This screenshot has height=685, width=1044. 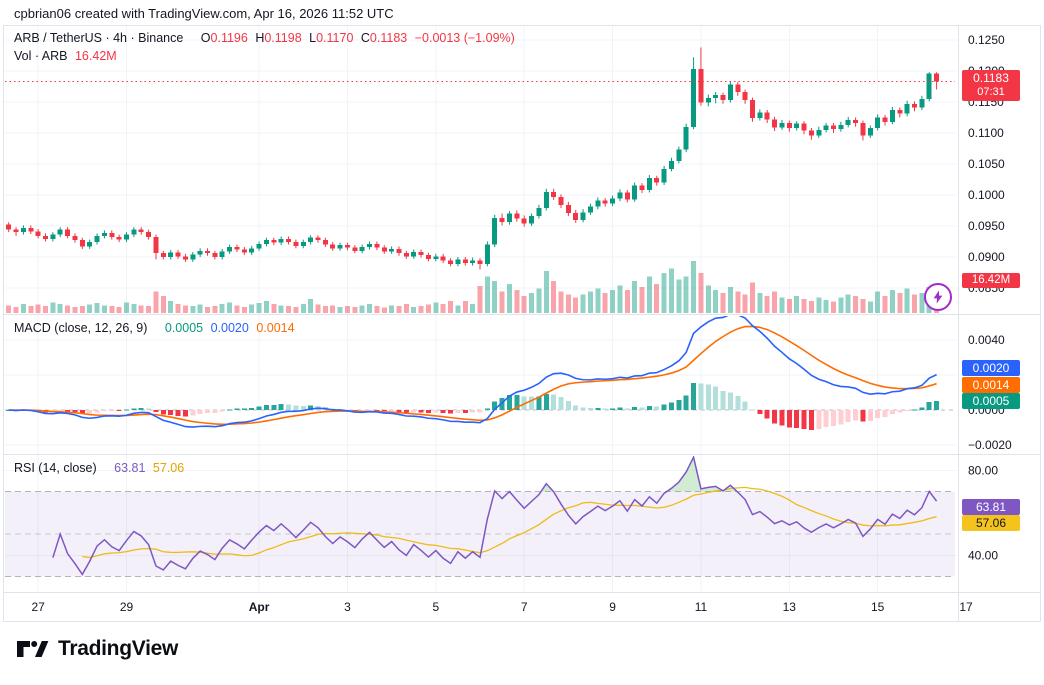 I want to click on tradingview-logo: TradingView, so click(x=97, y=649).